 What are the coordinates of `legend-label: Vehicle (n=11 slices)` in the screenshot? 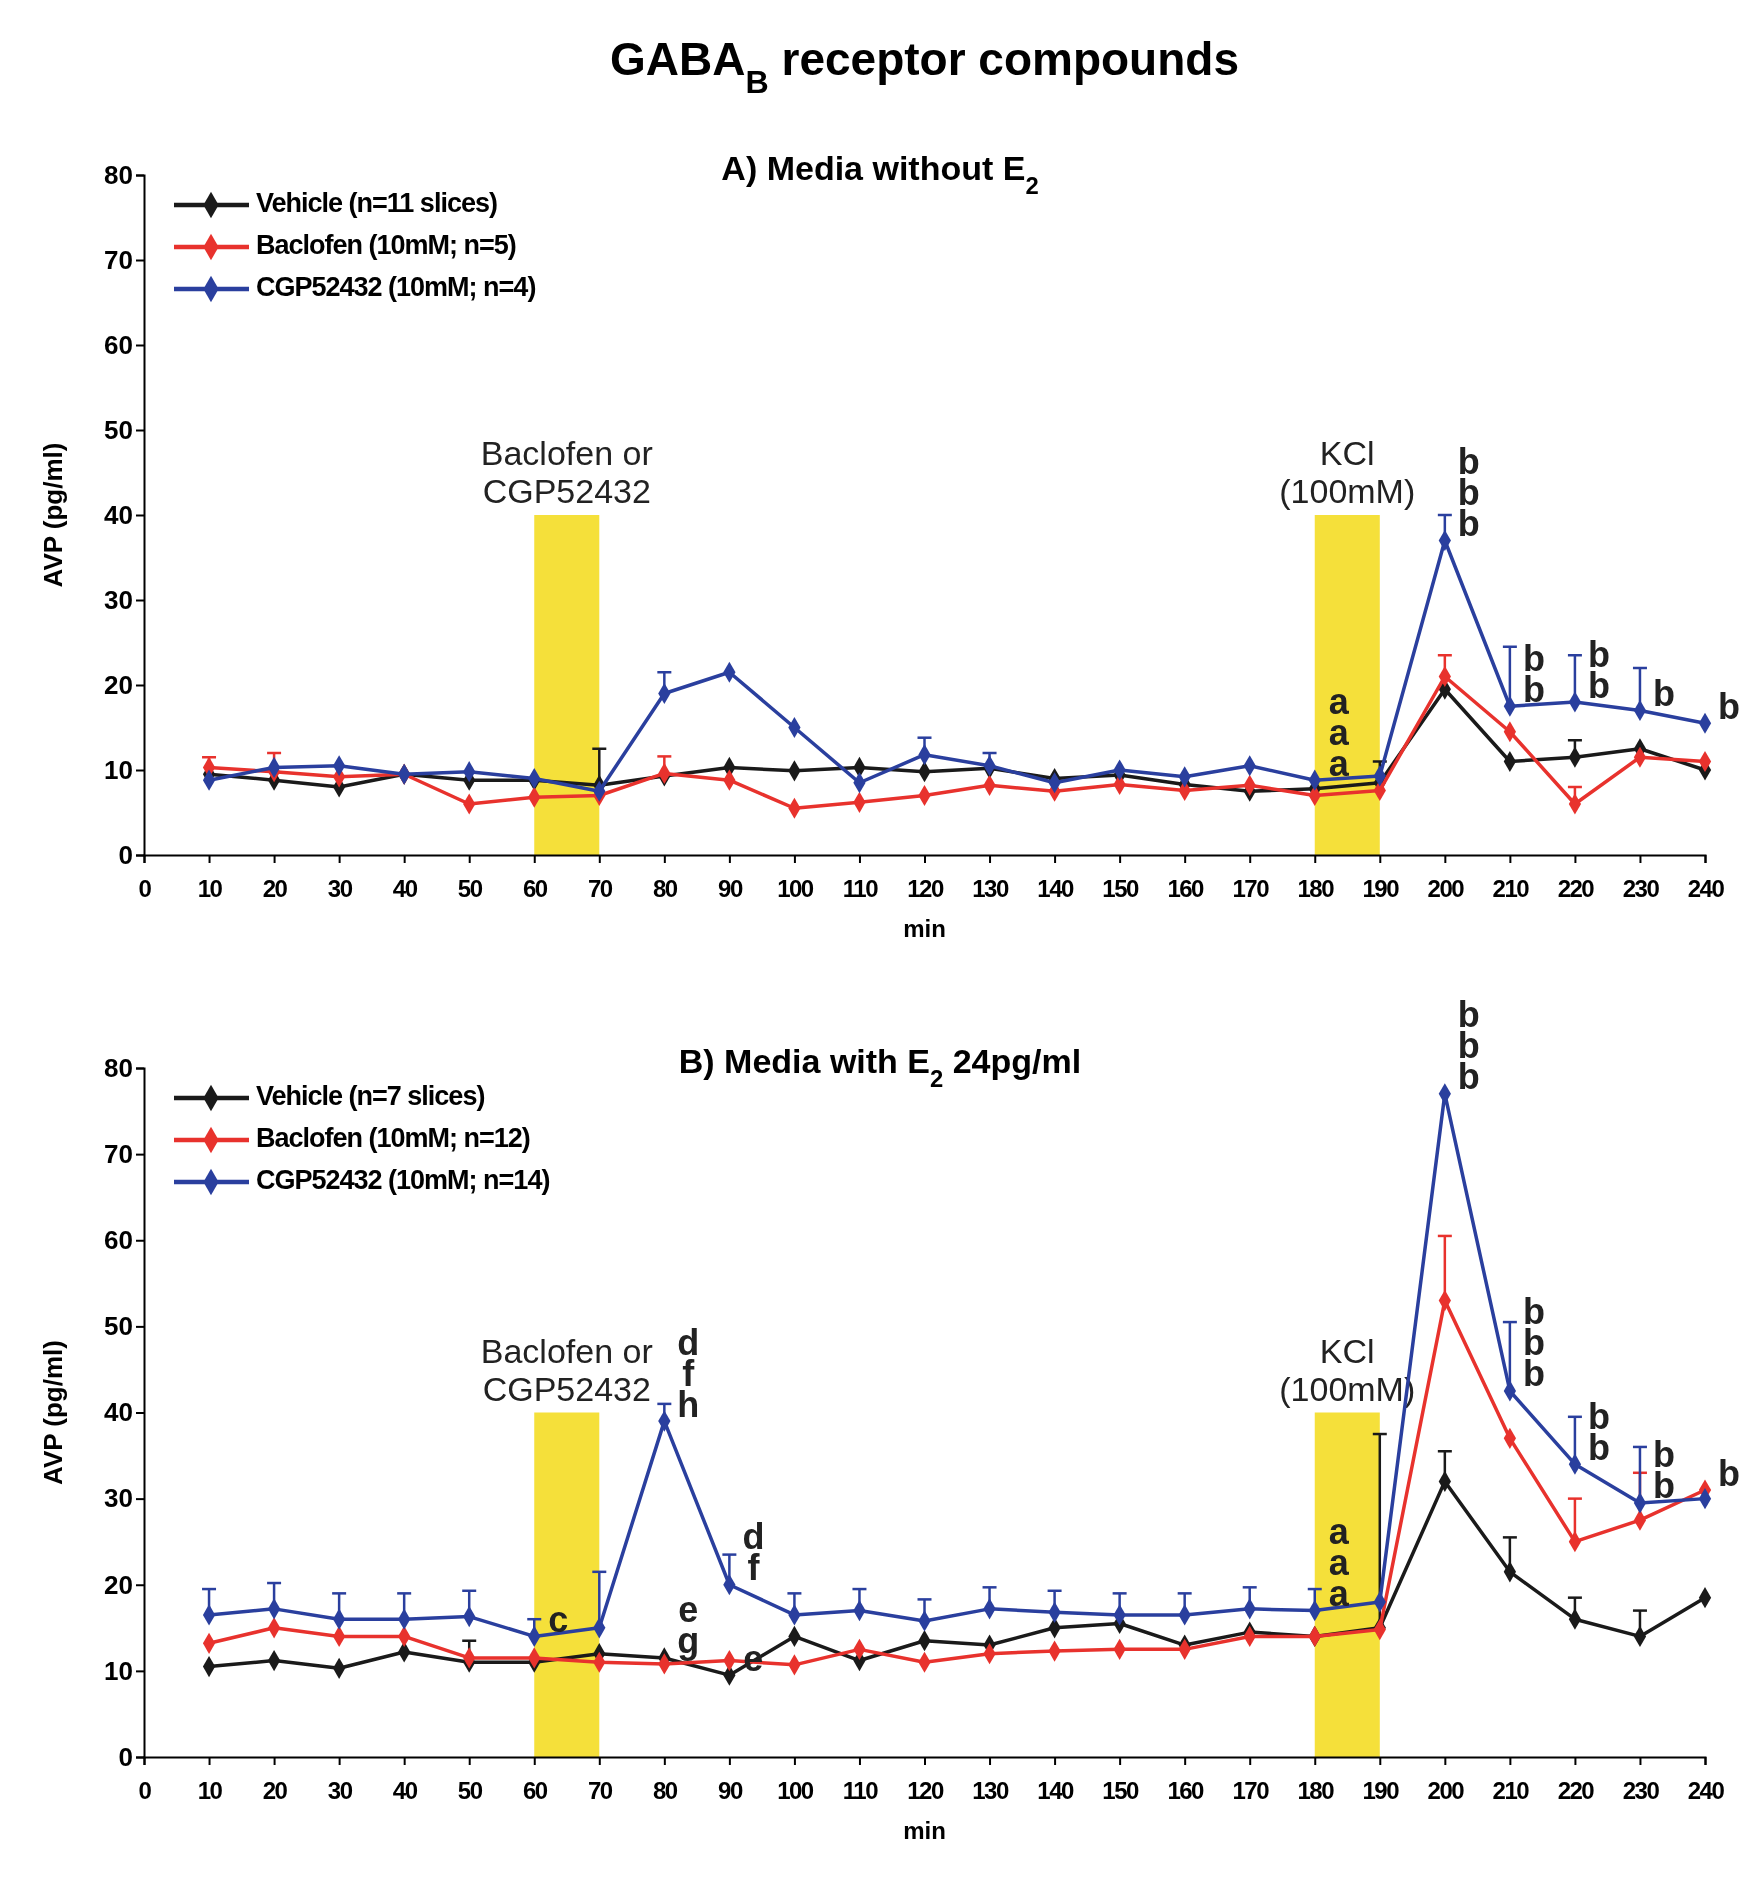 It's located at (376, 203).